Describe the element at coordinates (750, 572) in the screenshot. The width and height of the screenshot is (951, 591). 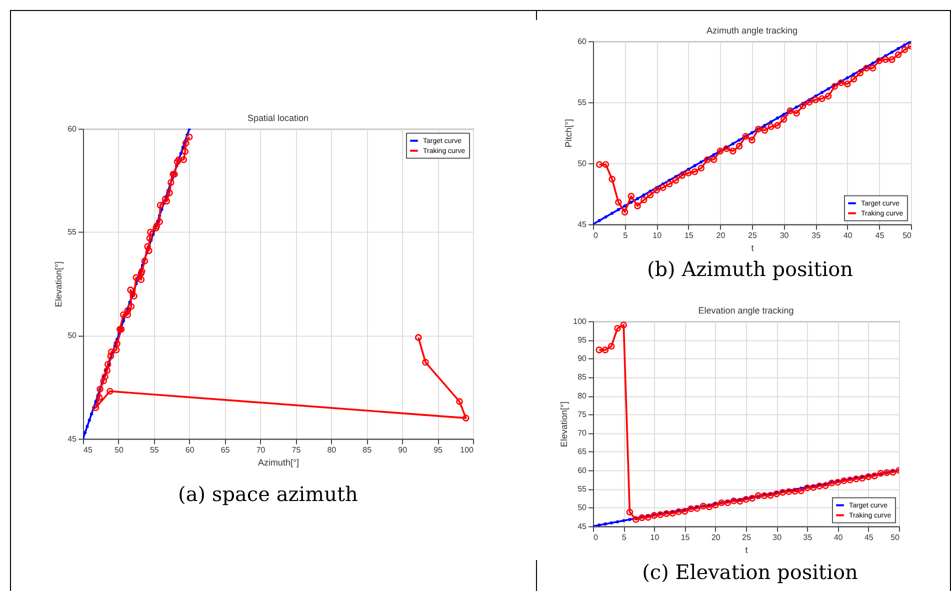
I see `text: (c) Elevation position` at that location.